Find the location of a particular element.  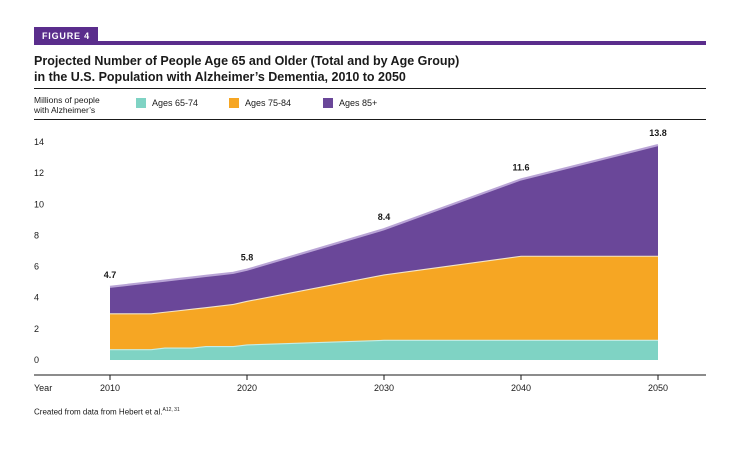

figure-label: FIGURE 4 is located at coordinates (66, 36).